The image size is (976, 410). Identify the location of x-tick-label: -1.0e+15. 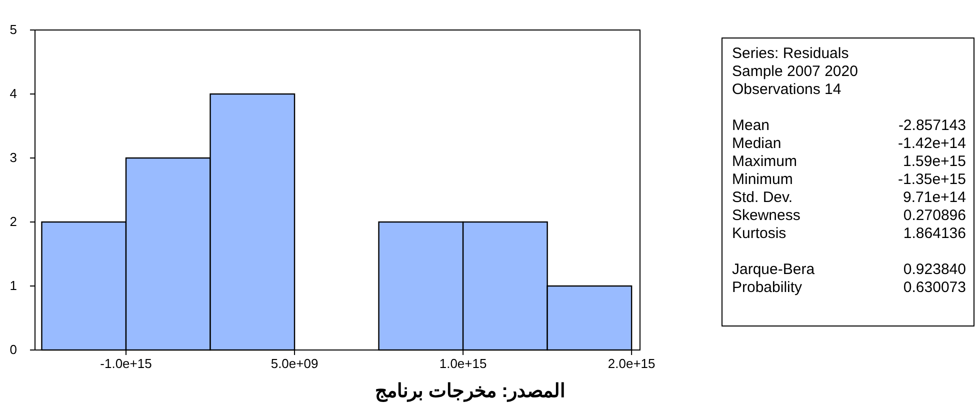
(126, 363).